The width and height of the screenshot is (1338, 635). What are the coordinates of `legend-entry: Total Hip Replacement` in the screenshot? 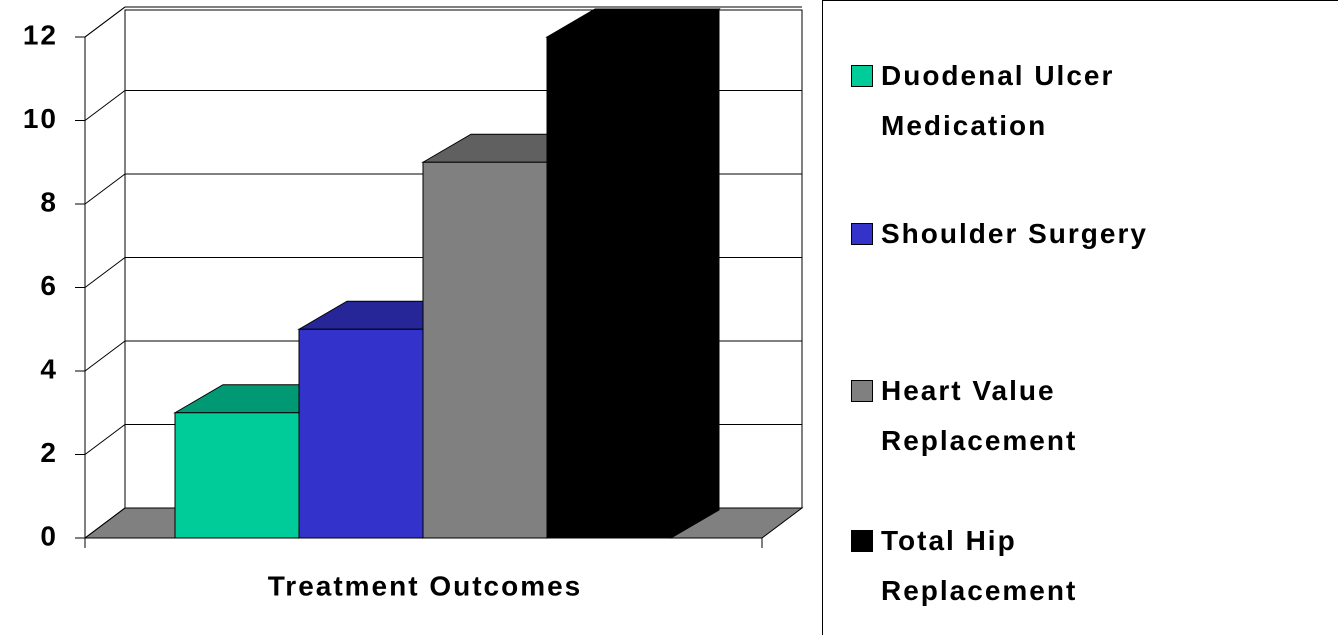 It's located at (1031, 566).